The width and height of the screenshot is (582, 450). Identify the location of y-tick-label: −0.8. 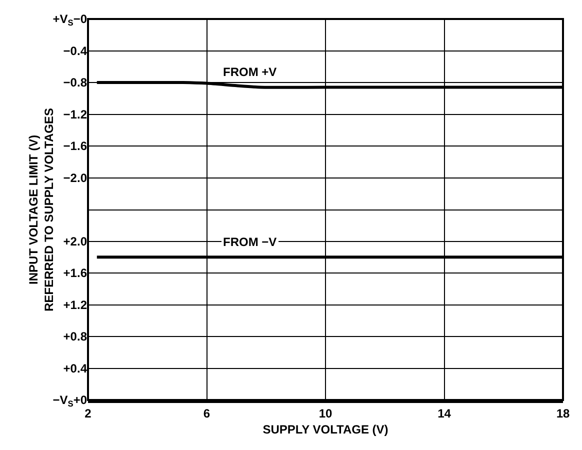
(75, 83).